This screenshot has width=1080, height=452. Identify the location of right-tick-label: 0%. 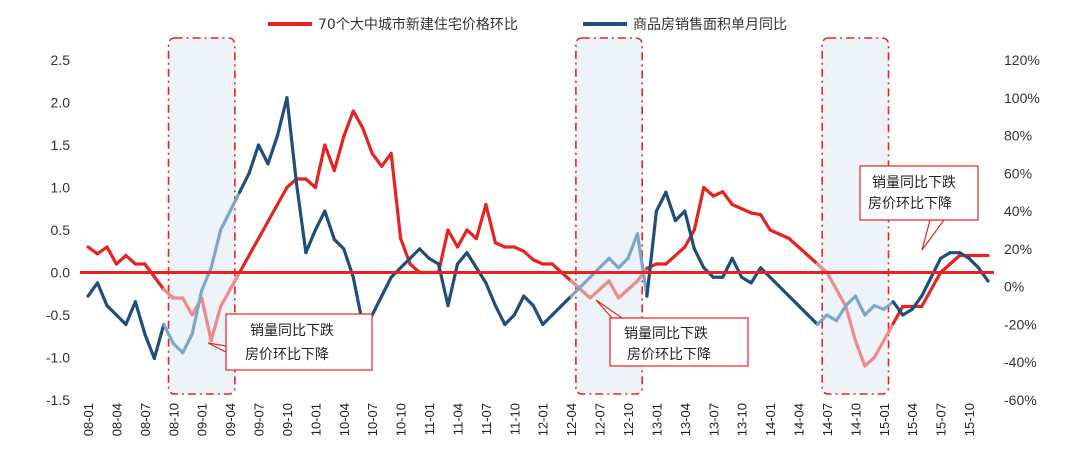
(1014, 287).